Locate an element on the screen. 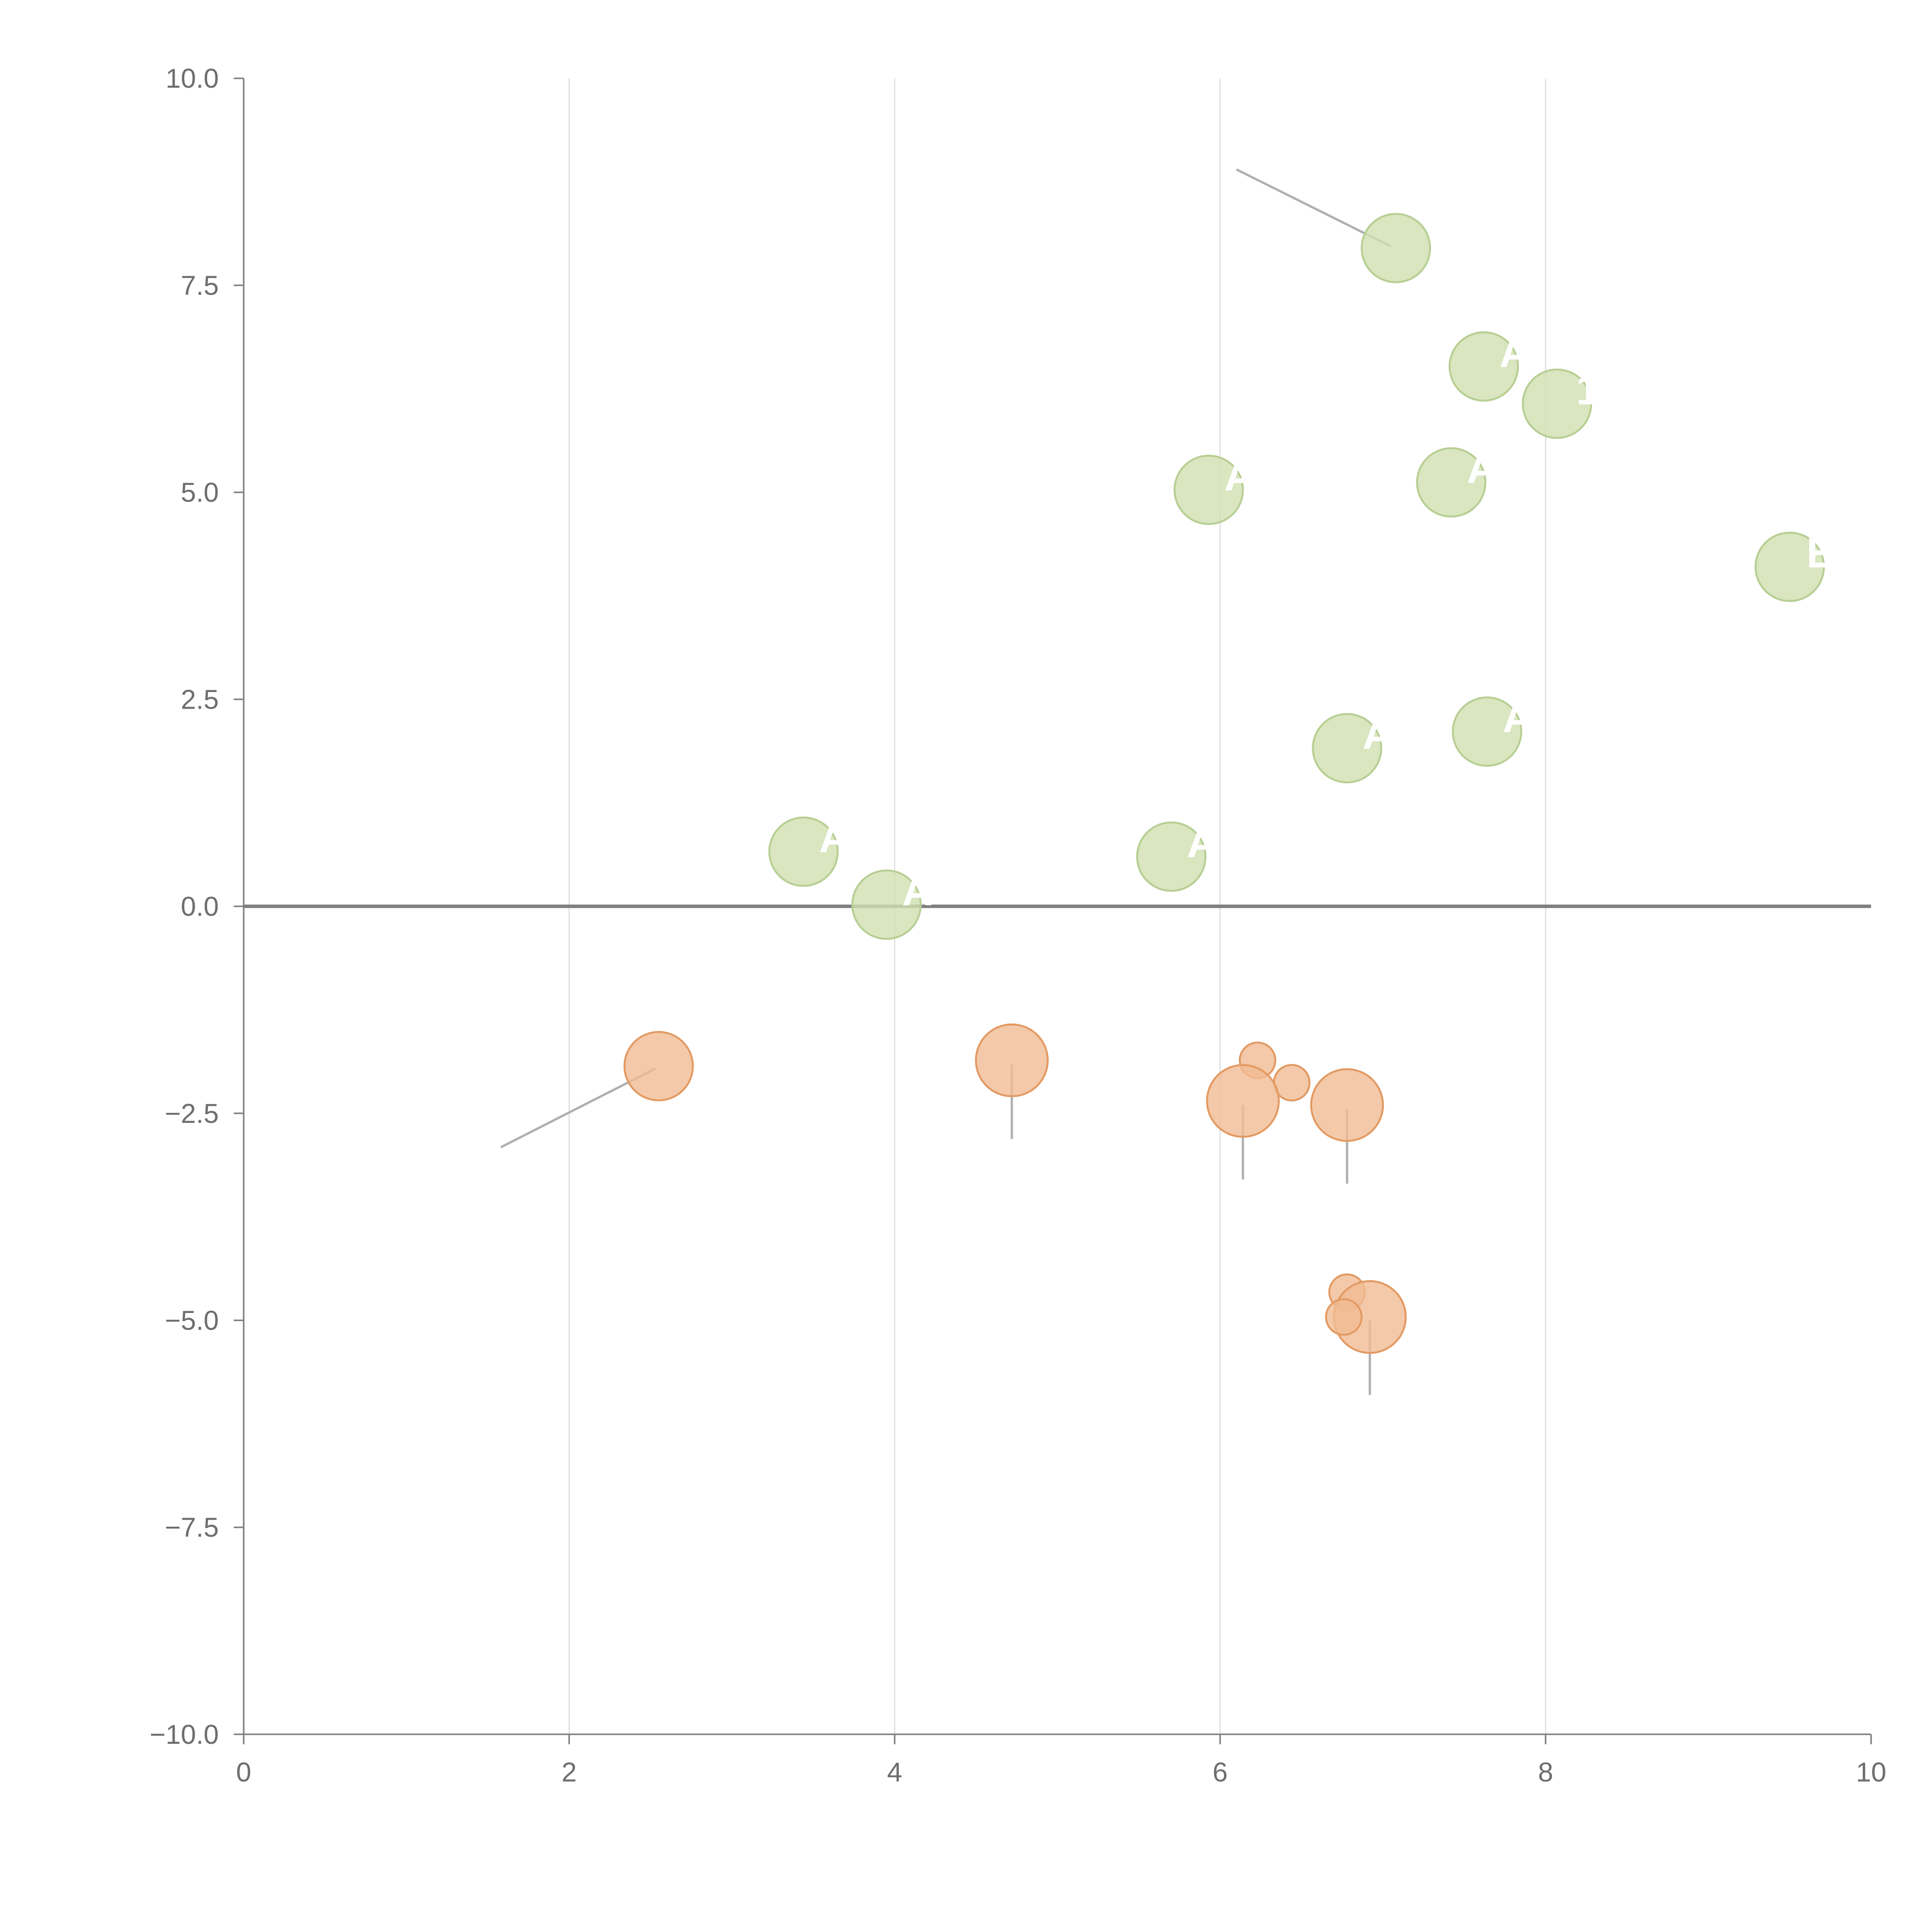 Image resolution: width=1932 pixels, height=1932 pixels. point-label: E is located at coordinates (1821, 553).